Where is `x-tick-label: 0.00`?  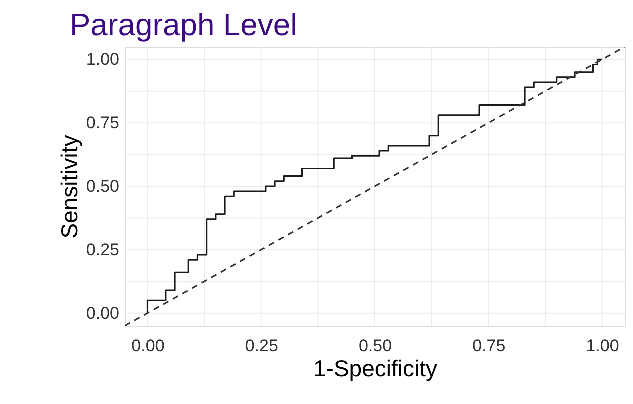
x-tick-label: 0.00 is located at coordinates (148, 346).